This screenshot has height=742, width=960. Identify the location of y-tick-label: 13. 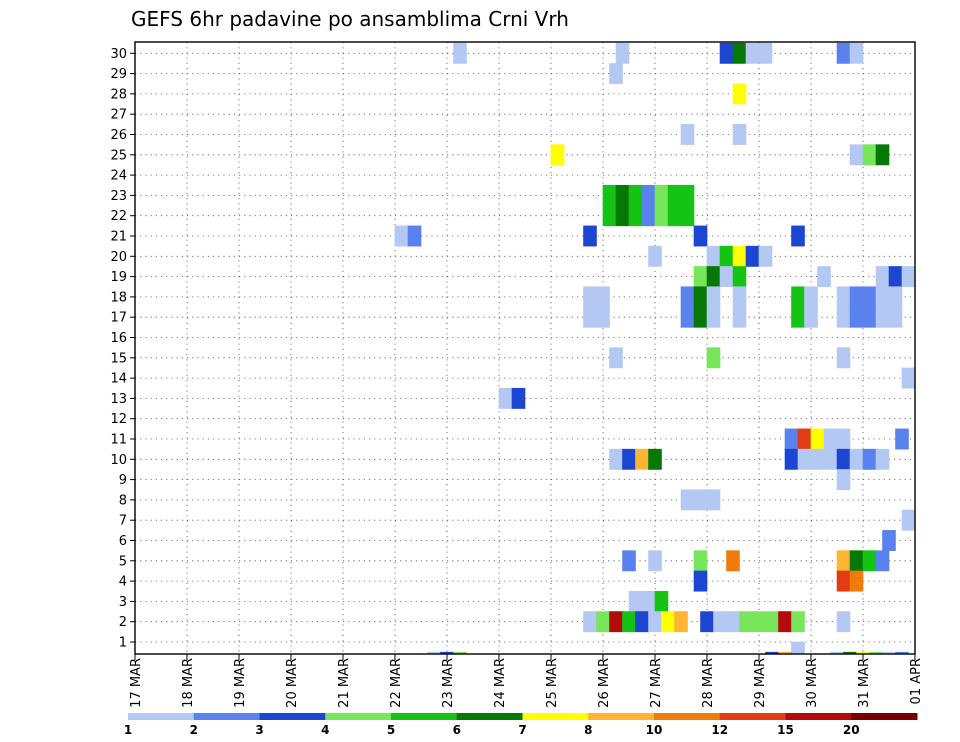
(118, 399).